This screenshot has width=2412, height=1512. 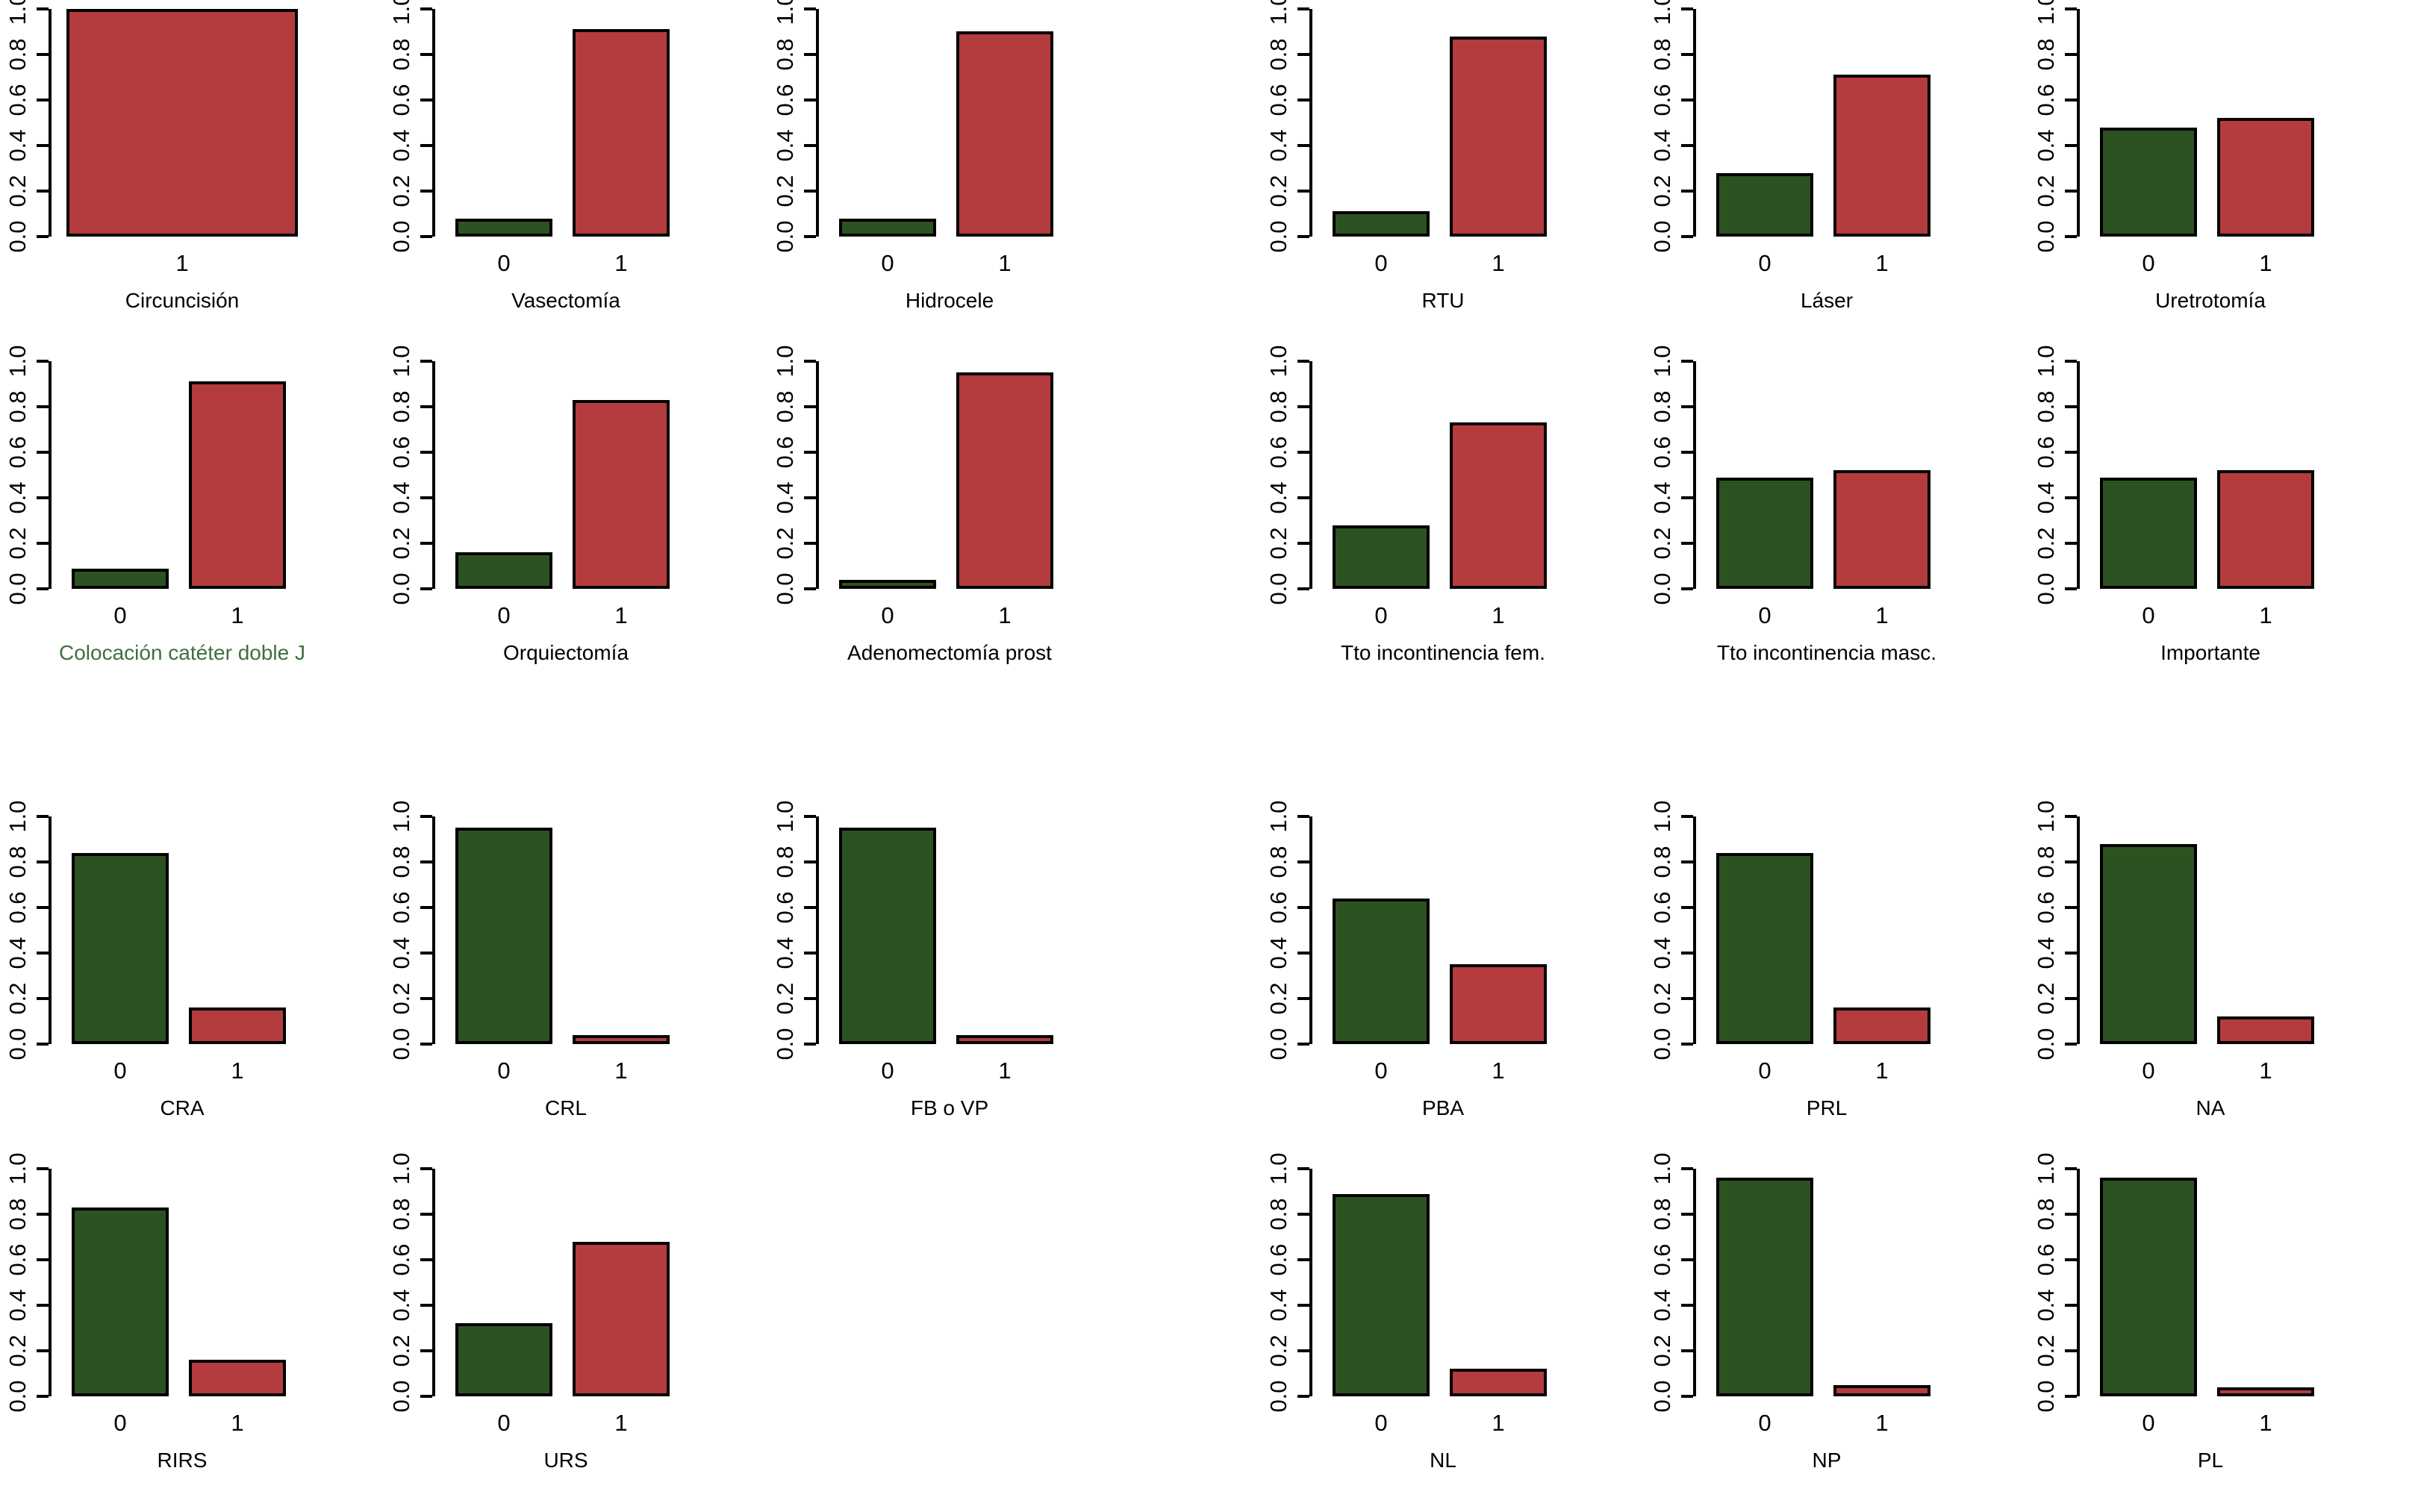 I want to click on chart-title: Uretrotomía, so click(x=2211, y=300).